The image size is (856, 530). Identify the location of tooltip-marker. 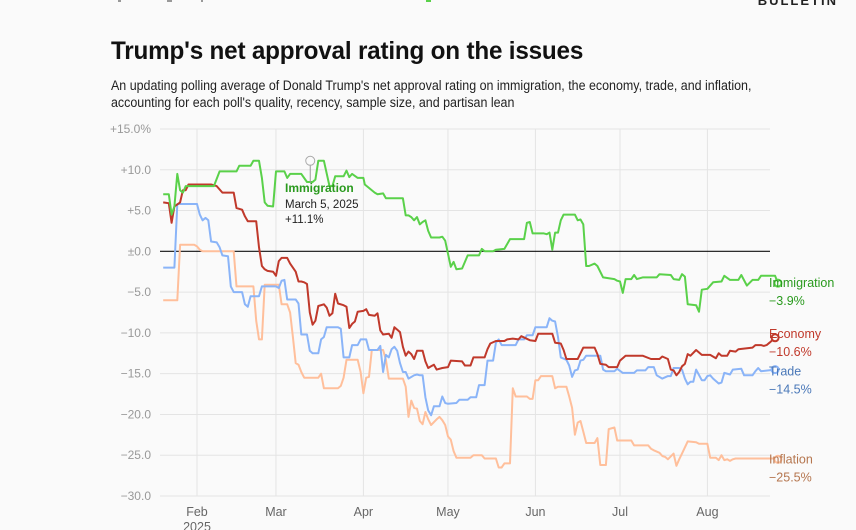
(310, 160).